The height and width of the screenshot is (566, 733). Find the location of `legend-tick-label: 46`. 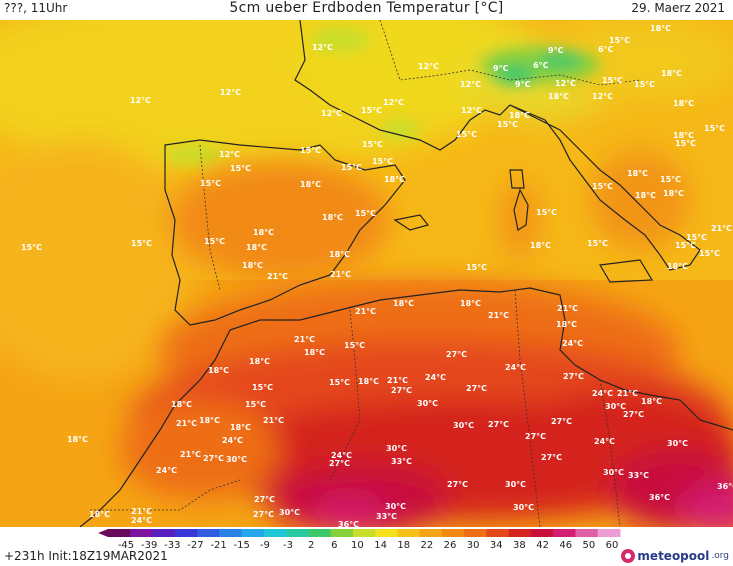

legend-tick-label: 46 is located at coordinates (565, 544).